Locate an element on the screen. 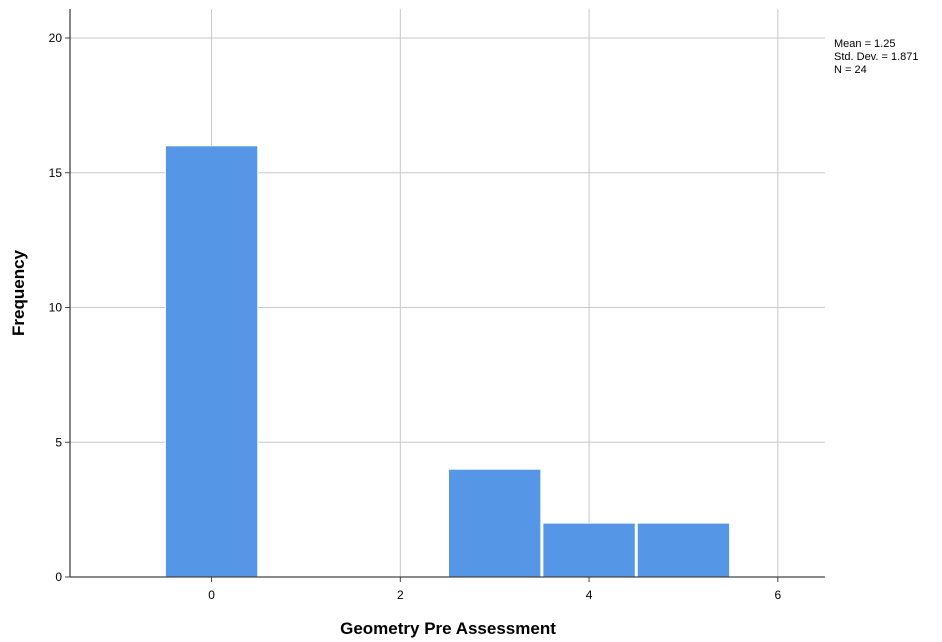 The height and width of the screenshot is (642, 942). y-axis-title: Frequency is located at coordinates (18, 292).